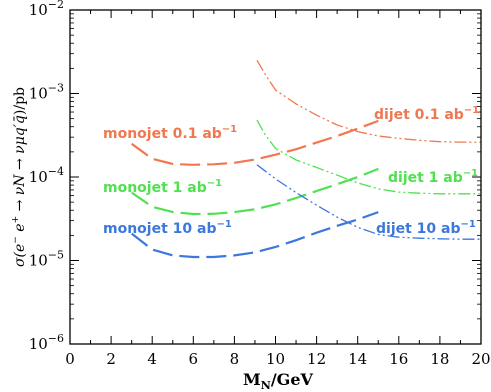  Describe the element at coordinates (194, 359) in the screenshot. I see `x-tick-label: 6` at that location.